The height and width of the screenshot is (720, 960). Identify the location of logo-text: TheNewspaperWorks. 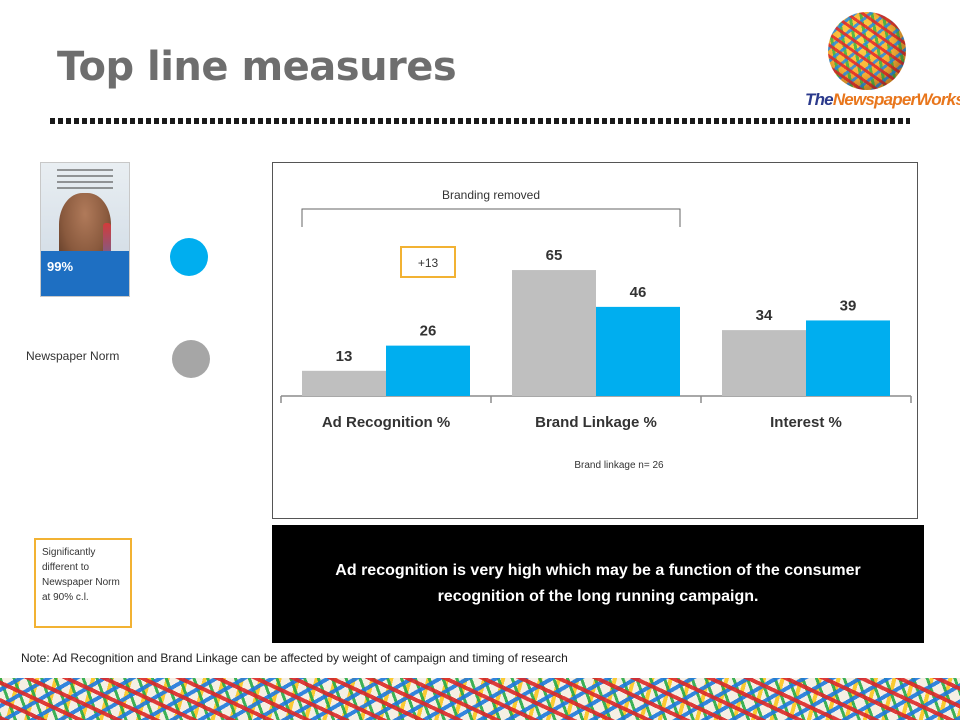
(882, 100).